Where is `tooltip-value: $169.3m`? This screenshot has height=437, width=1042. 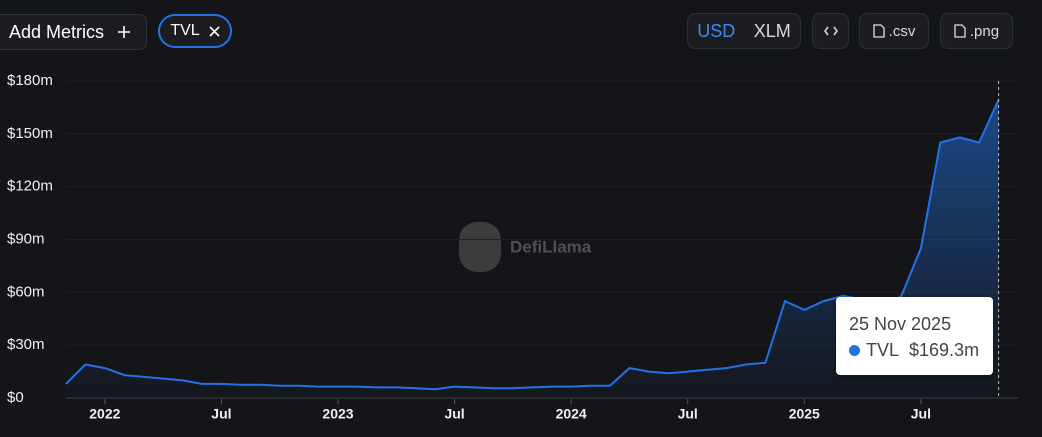
tooltip-value: $169.3m is located at coordinates (944, 350).